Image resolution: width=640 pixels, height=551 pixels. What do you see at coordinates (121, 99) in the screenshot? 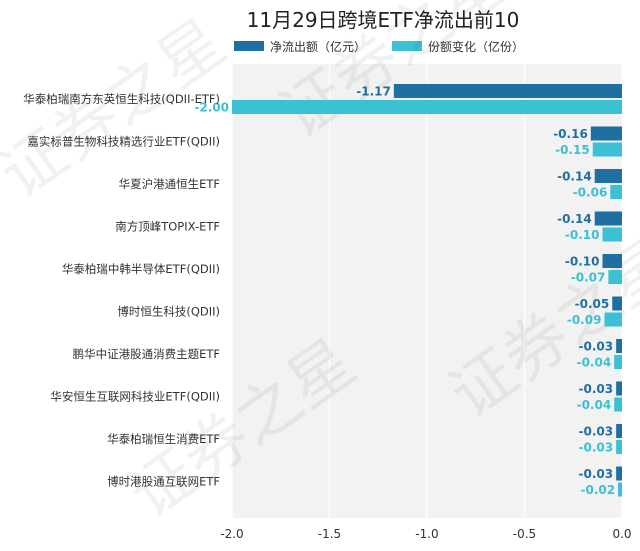
I see `category-label: 华泰柏瑞南方东英恒生科技(QDII-ETF)` at bounding box center [121, 99].